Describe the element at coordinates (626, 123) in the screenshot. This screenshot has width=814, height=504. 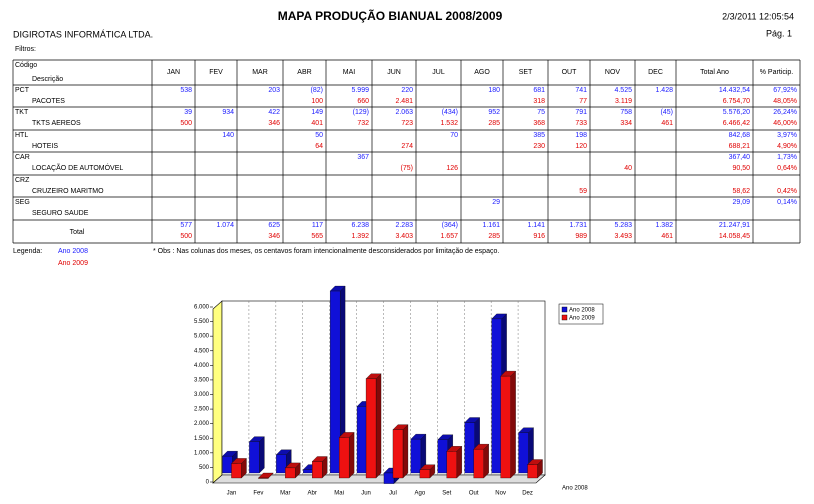
I see `table-cell: 334` at that location.